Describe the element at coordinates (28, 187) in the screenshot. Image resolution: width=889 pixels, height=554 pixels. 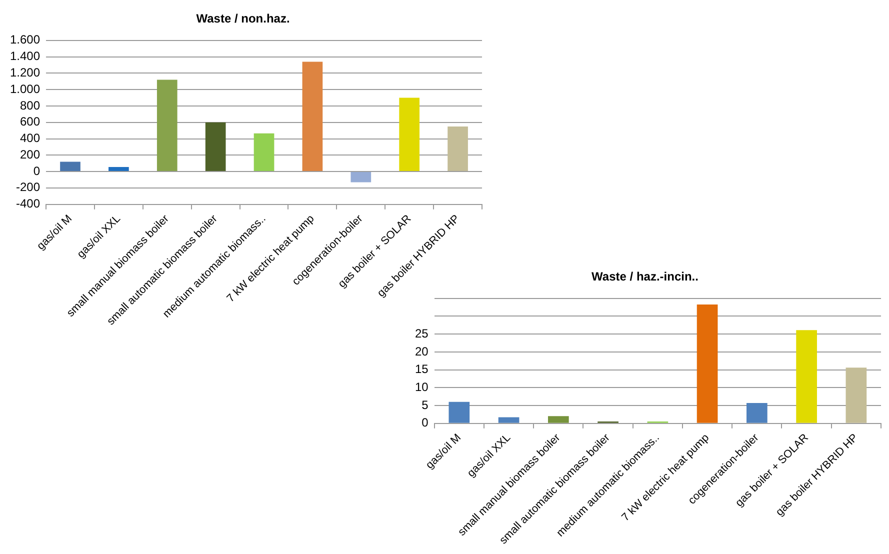
I see `y-tick-label: -200` at that location.